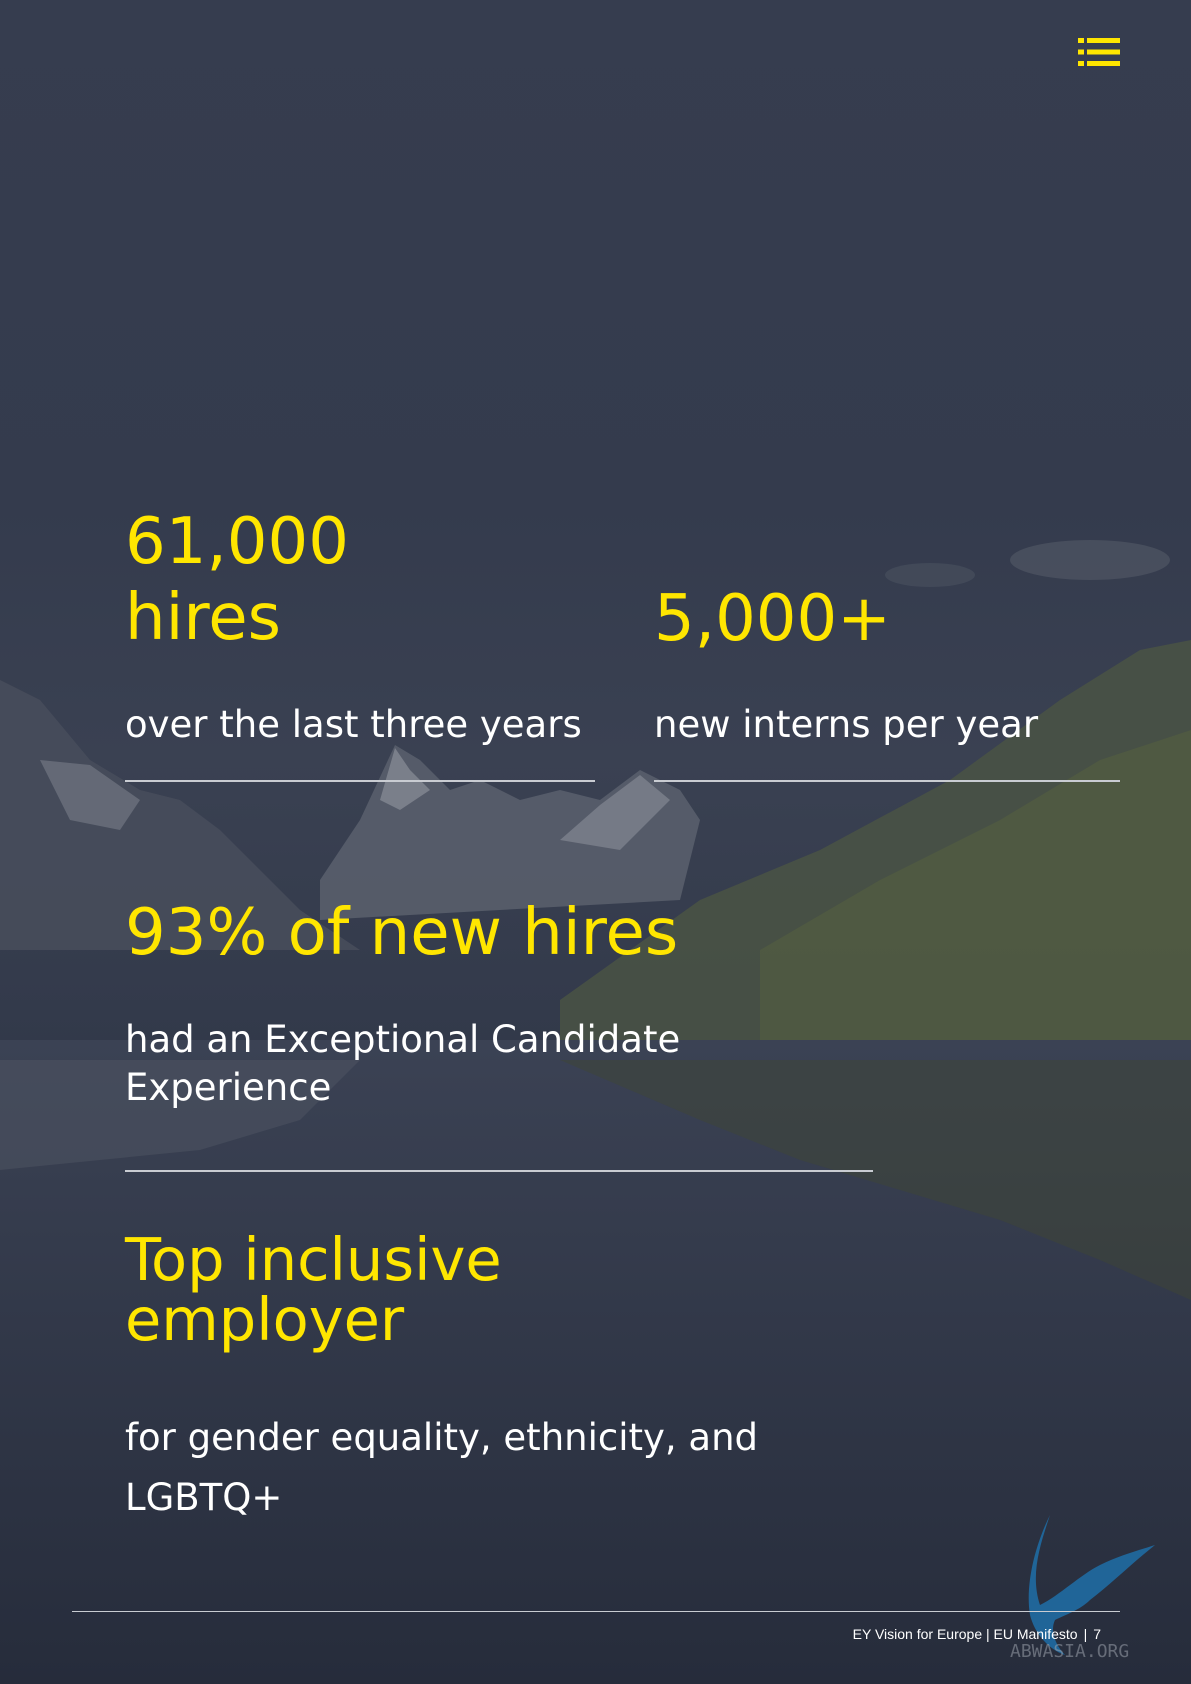 This screenshot has height=1684, width=1191. What do you see at coordinates (965, 1634) in the screenshot?
I see `publication-title: EY Vision for Europe | EU Manifesto` at bounding box center [965, 1634].